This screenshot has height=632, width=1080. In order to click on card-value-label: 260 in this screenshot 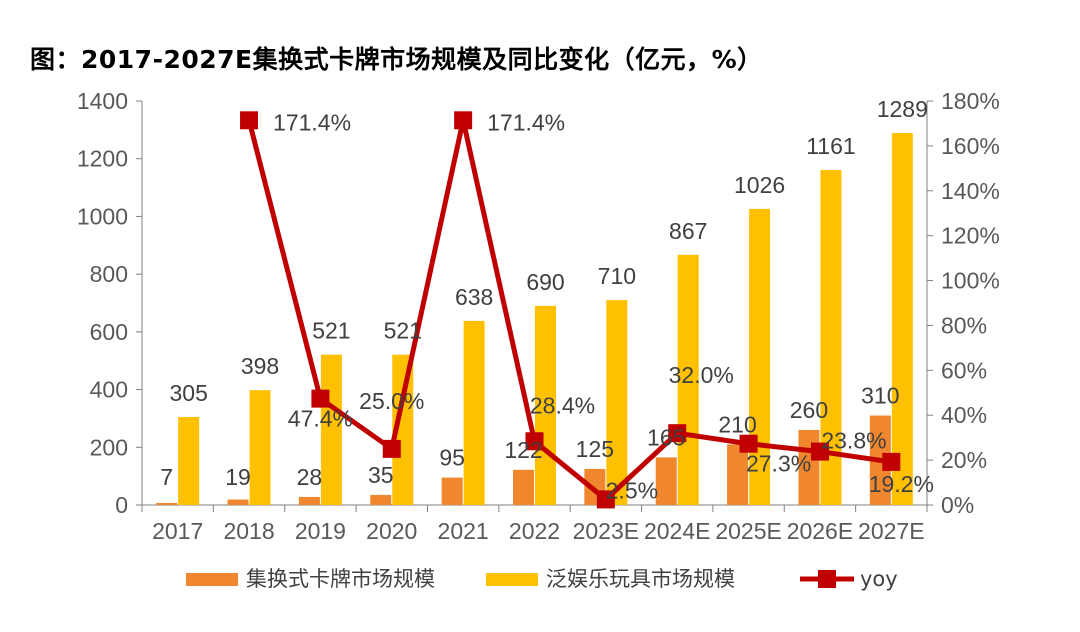, I will do `click(809, 410)`.